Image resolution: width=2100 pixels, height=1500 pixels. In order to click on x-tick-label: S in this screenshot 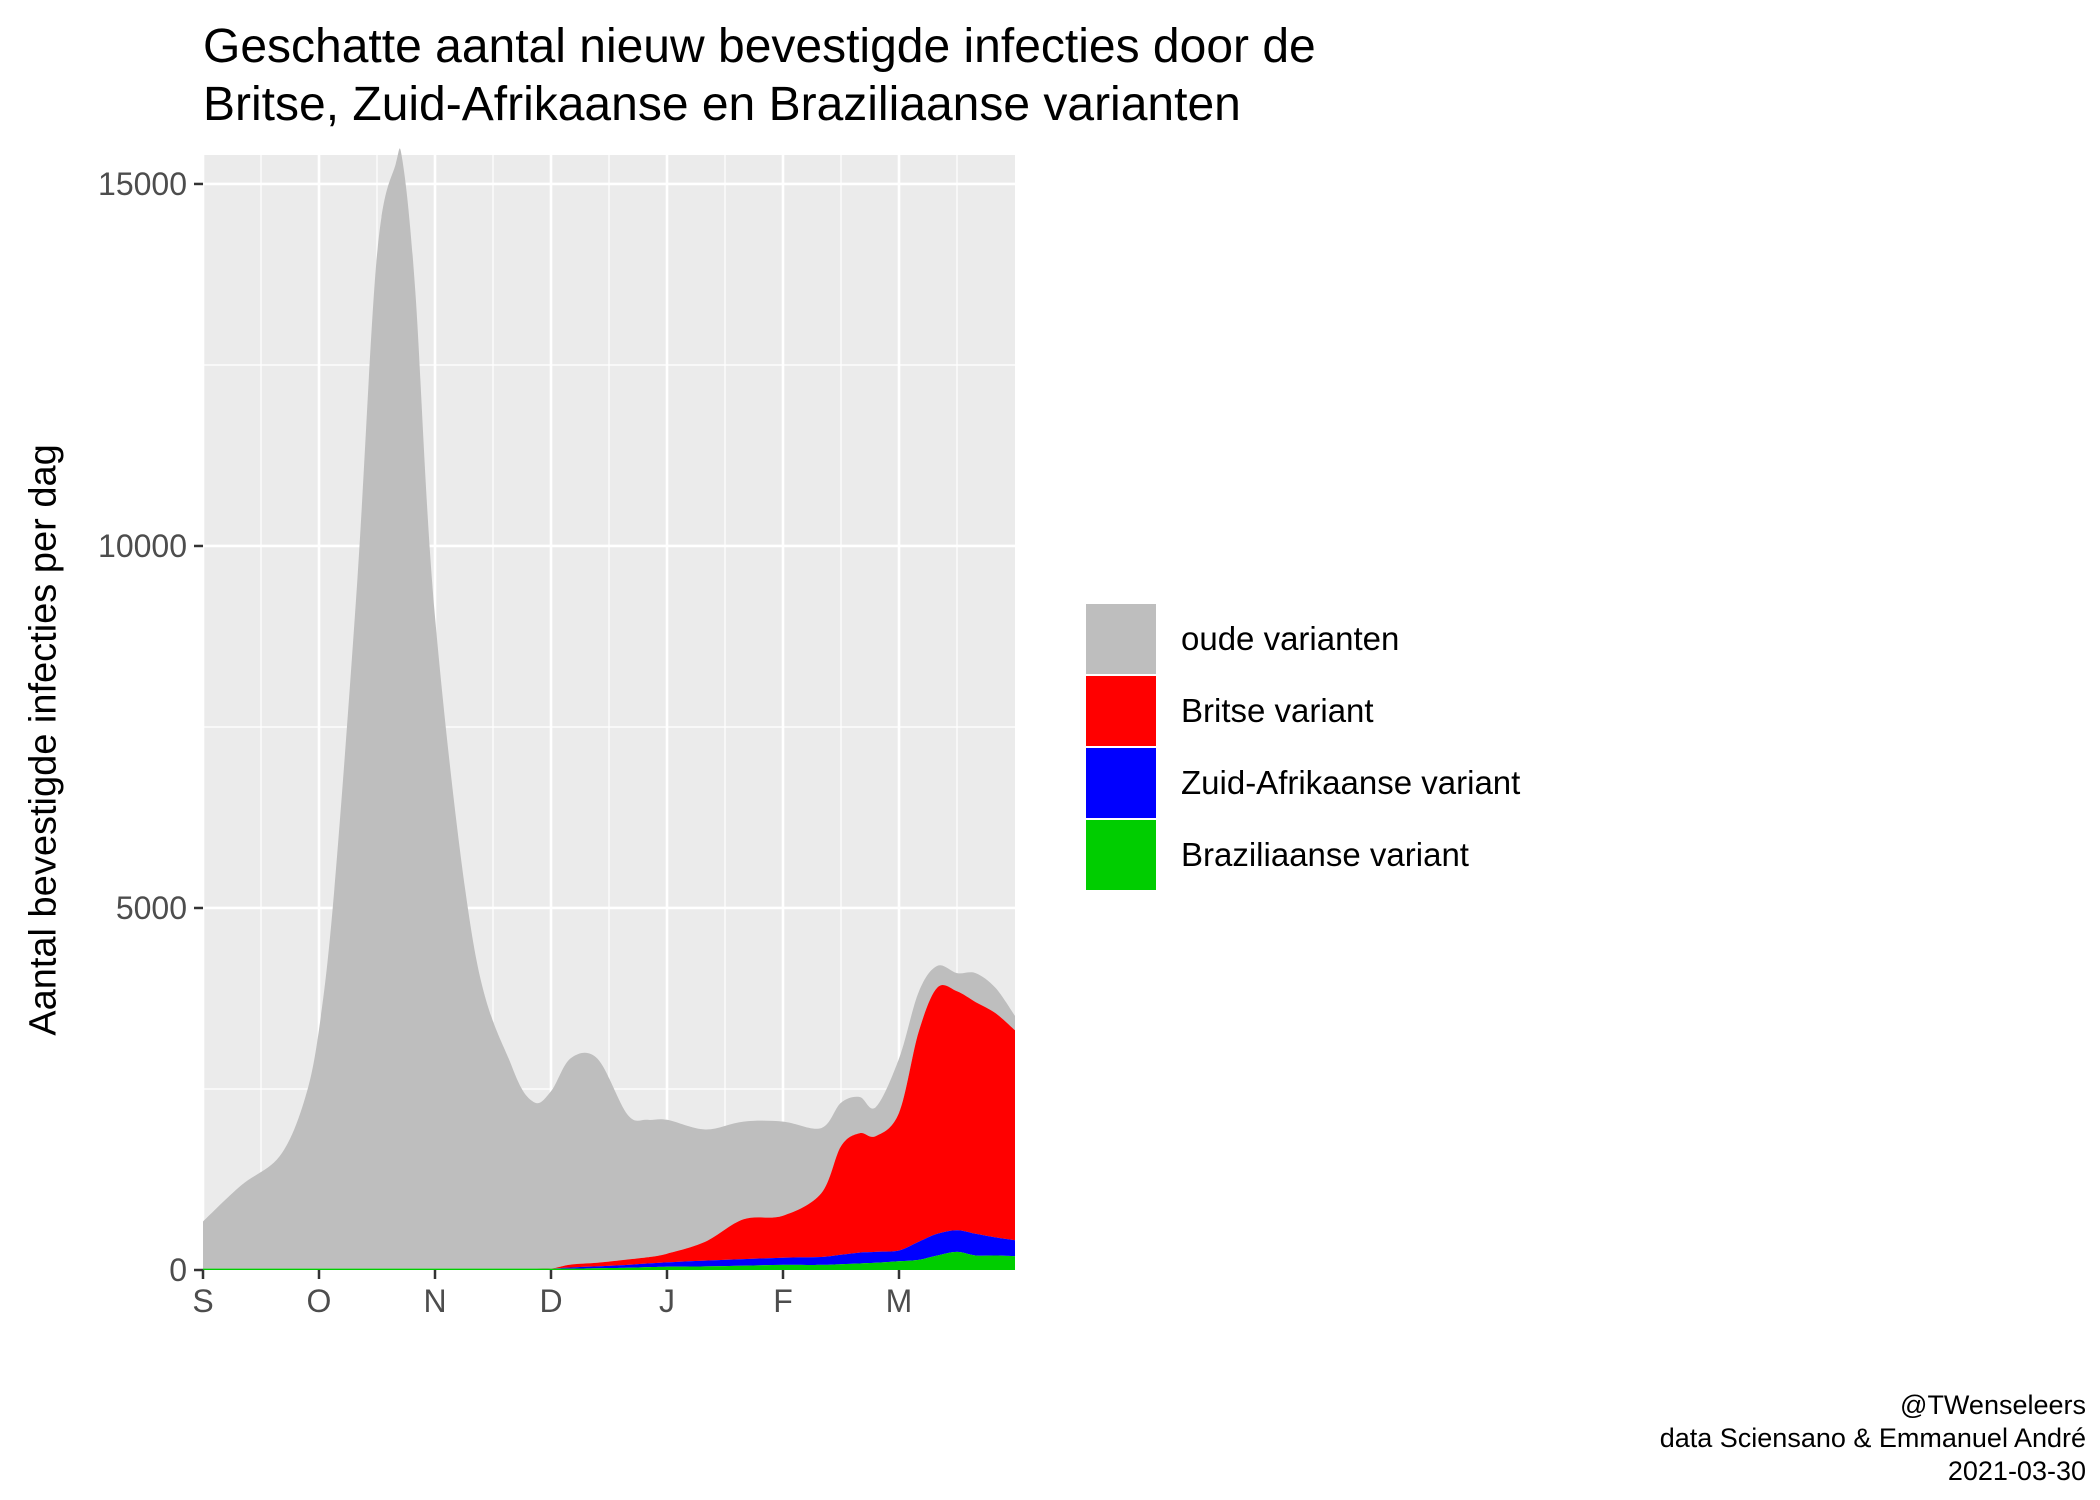, I will do `click(202, 1301)`.